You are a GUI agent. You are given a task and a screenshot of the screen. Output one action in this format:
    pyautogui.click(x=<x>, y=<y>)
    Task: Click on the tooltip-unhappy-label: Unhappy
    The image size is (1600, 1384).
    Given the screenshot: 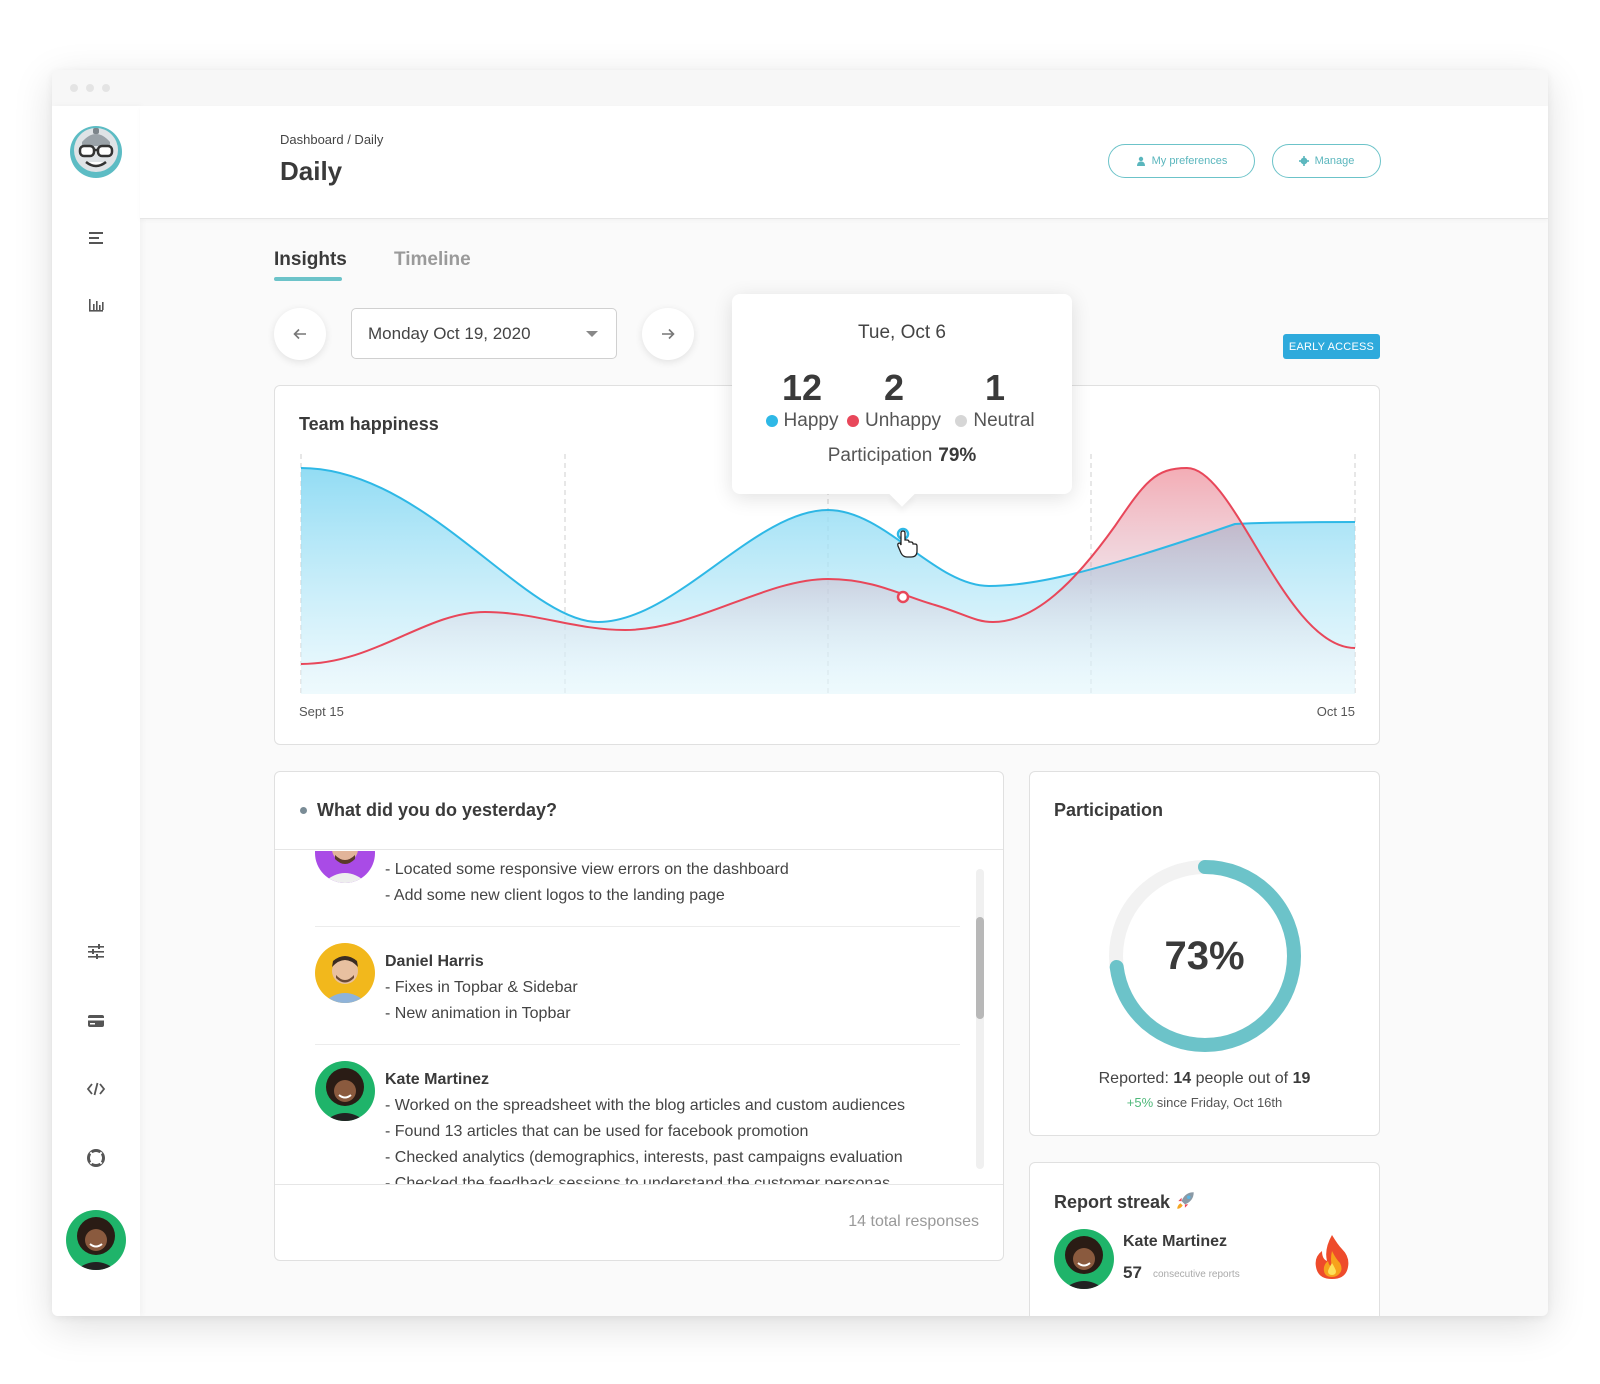 What is the action you would take?
    pyautogui.click(x=903, y=420)
    